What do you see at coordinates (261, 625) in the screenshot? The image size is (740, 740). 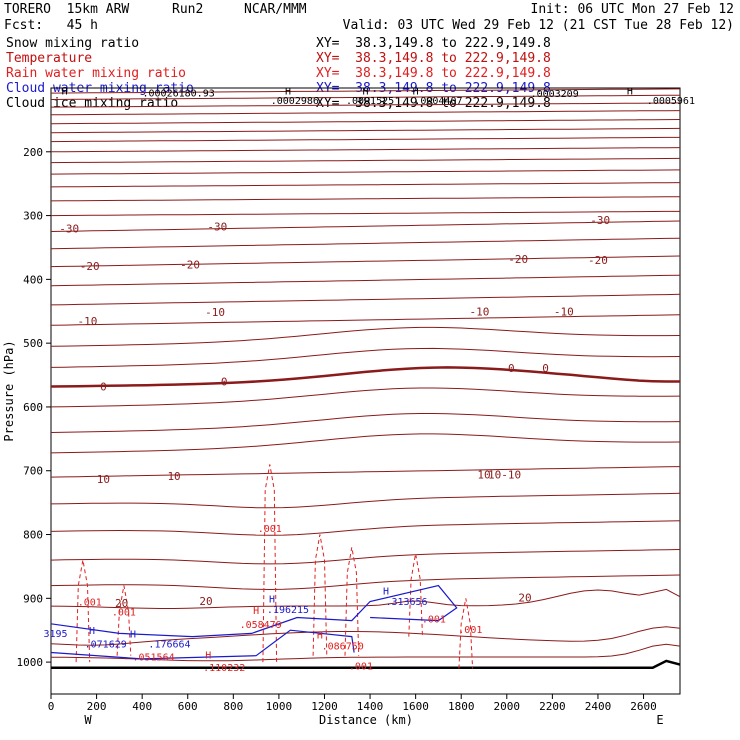 I see `rain-label: .058479` at bounding box center [261, 625].